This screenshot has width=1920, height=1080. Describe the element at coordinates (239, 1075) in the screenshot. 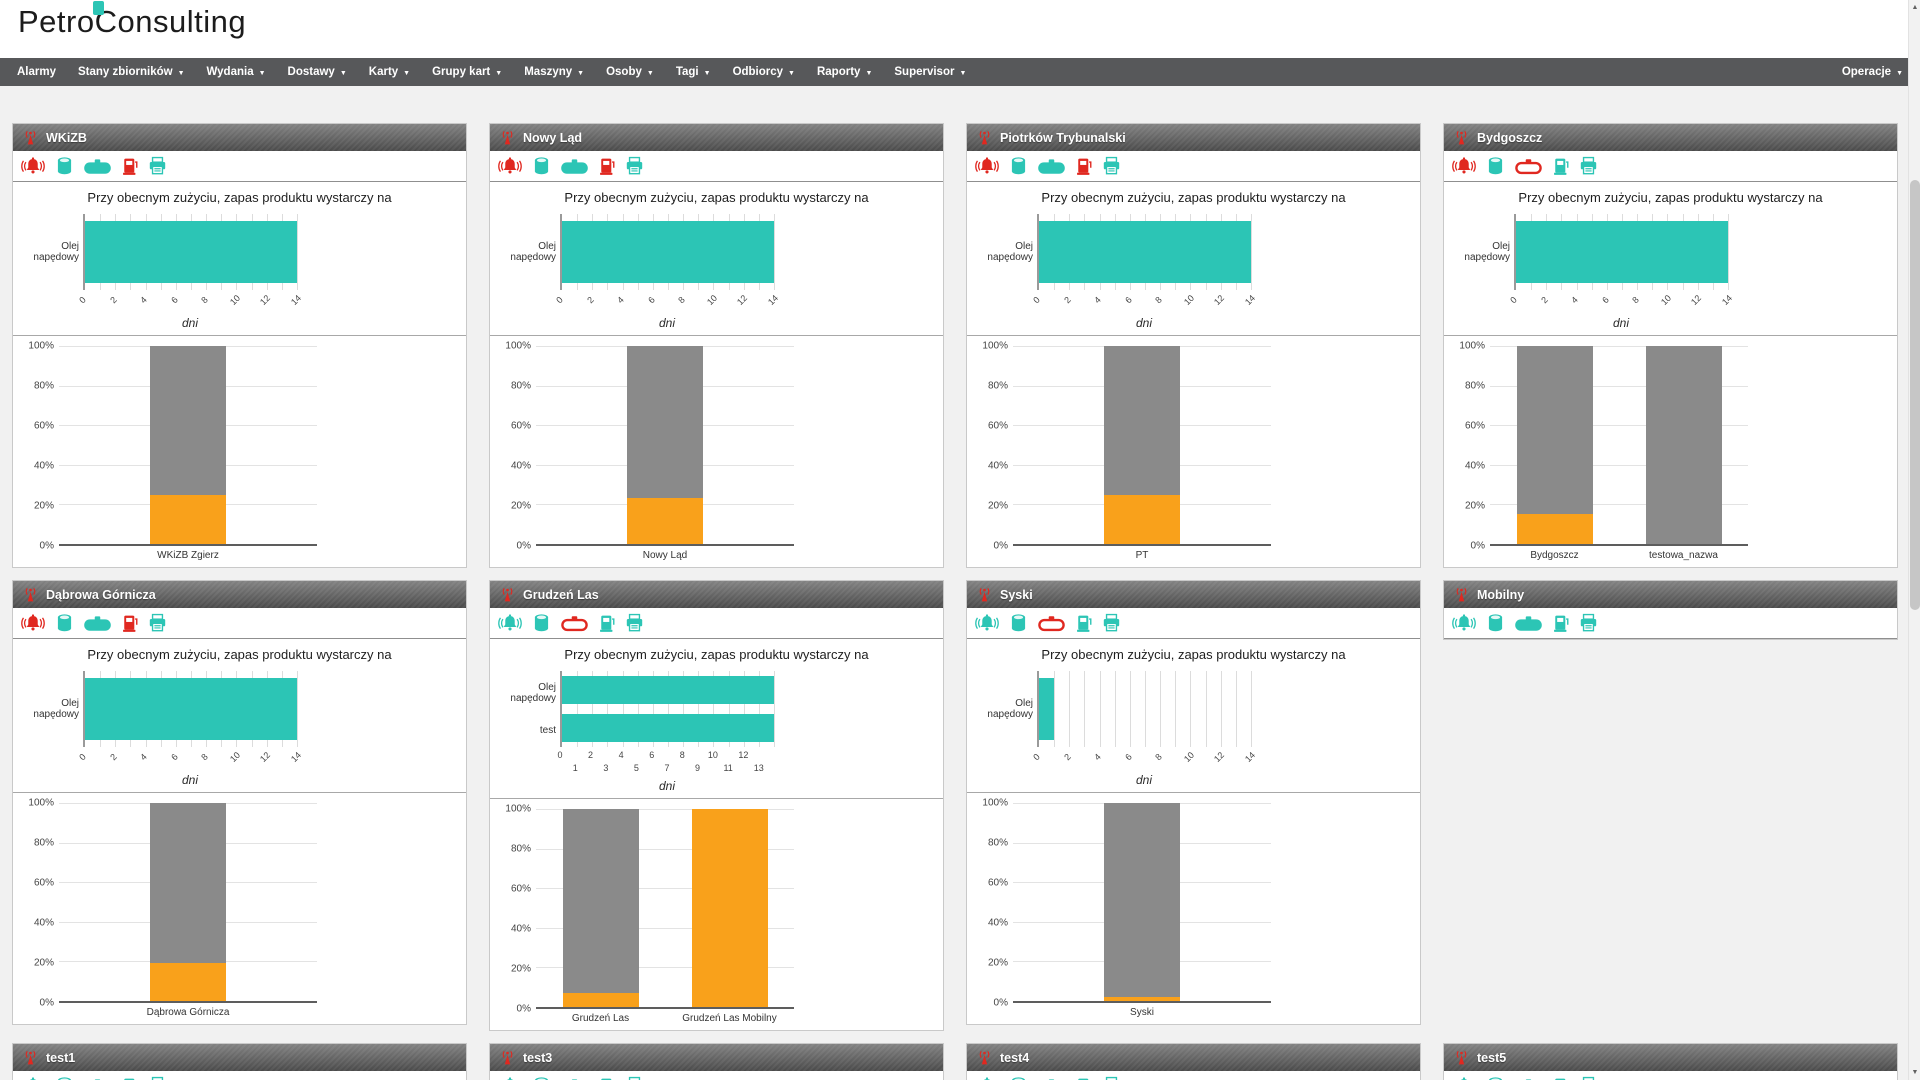

I see `panel-toolbar` at that location.